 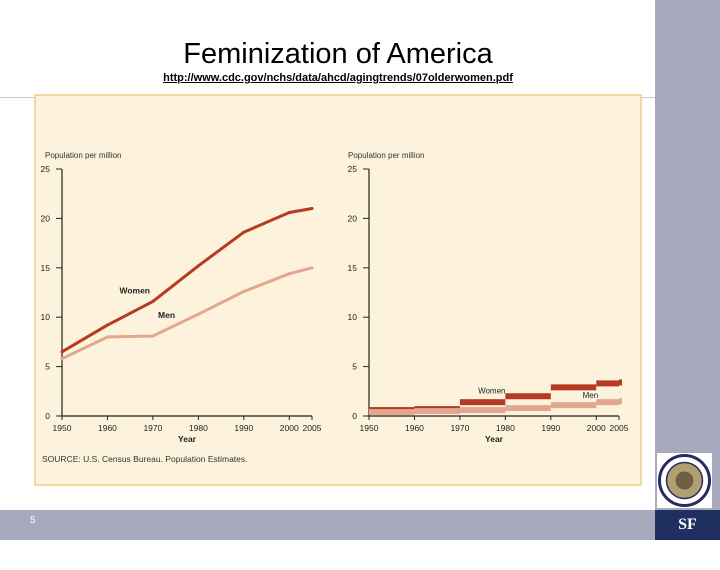 I want to click on page-number: 5, so click(x=33, y=520).